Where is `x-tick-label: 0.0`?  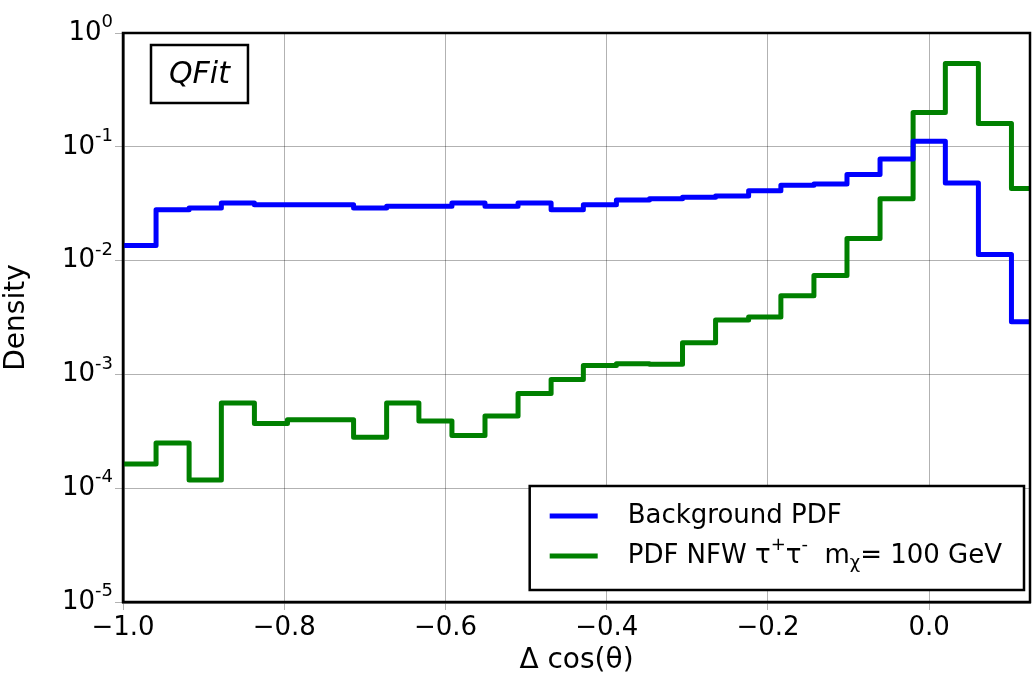 x-tick-label: 0.0 is located at coordinates (929, 626).